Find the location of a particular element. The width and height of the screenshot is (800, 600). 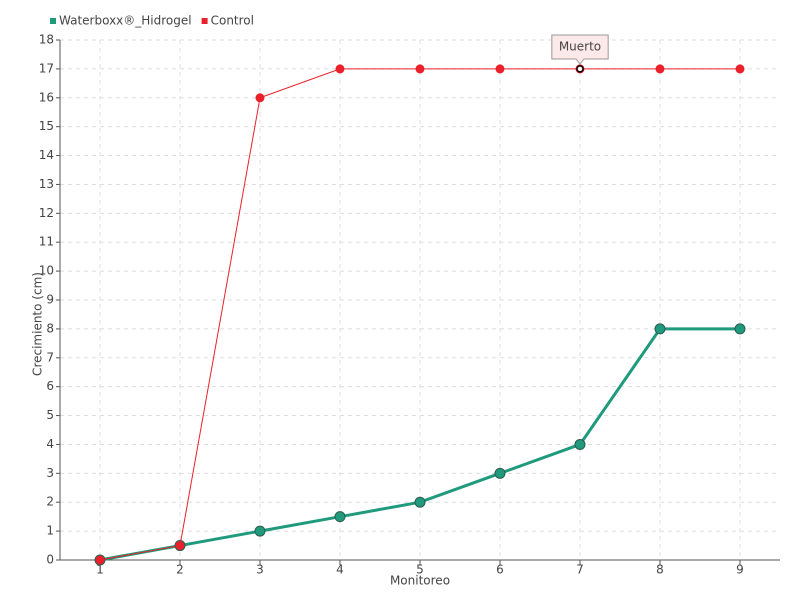

x-tick-label: 7 is located at coordinates (580, 570).